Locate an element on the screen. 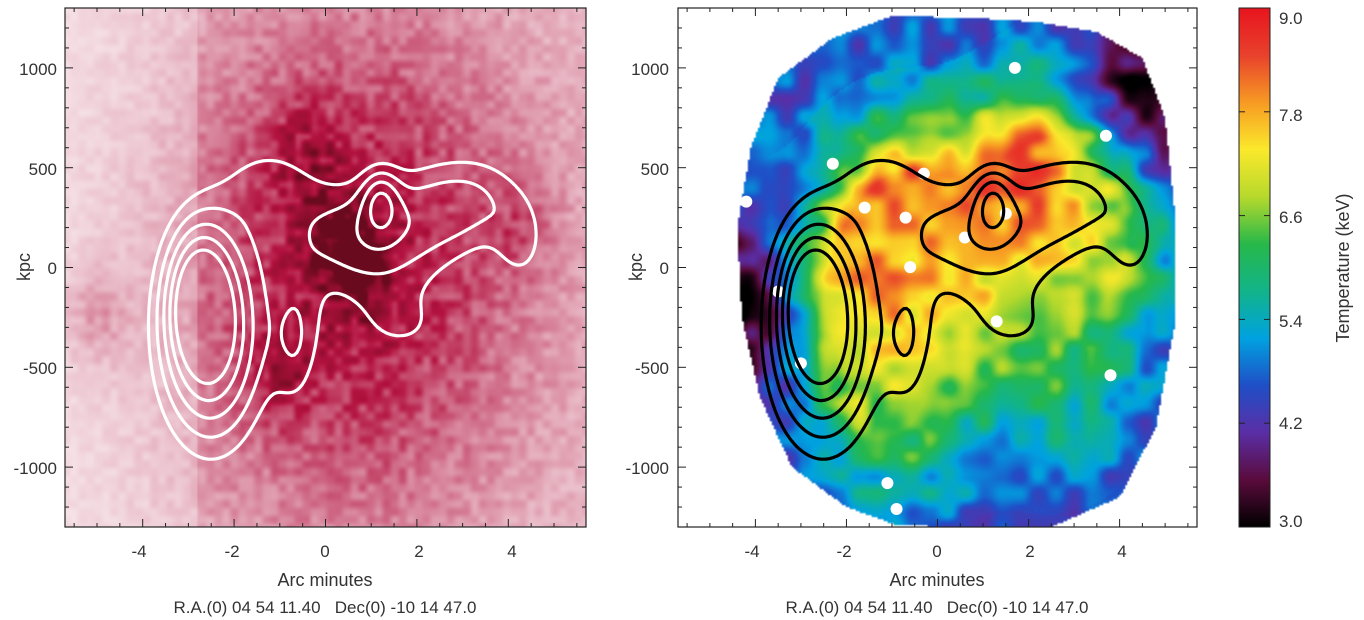 Image resolution: width=1364 pixels, height=620 pixels. right-ytick-label: 500 is located at coordinates (655, 169).